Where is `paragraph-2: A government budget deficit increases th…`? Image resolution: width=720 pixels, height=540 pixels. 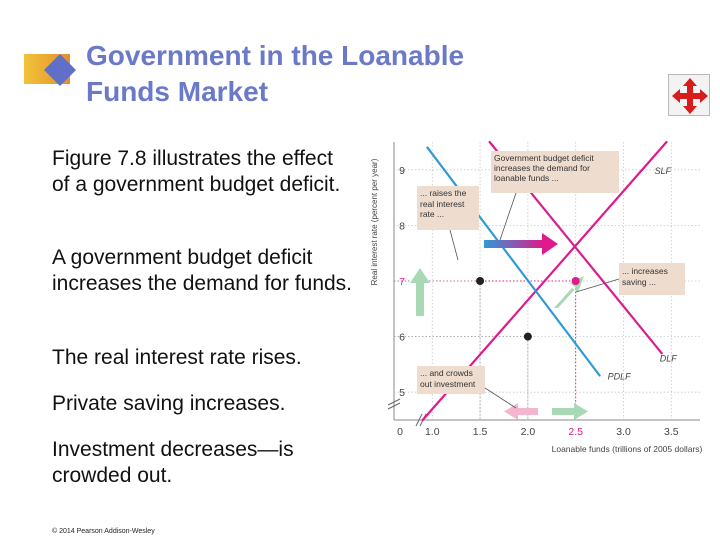 paragraph-2: A government budget deficit increases th… is located at coordinates (202, 270).